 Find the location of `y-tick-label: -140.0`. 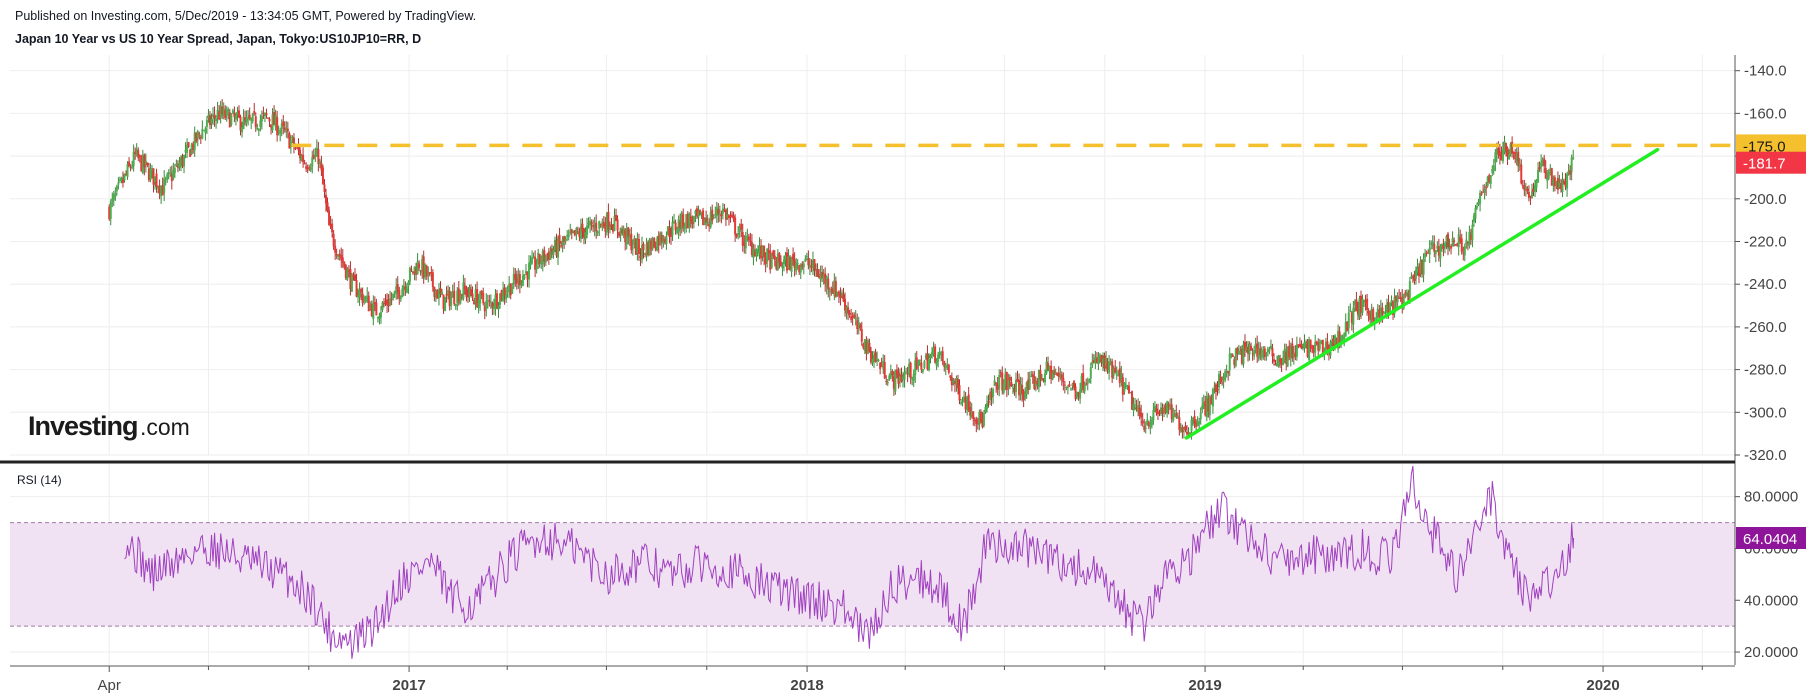

y-tick-label: -140.0 is located at coordinates (1765, 71).